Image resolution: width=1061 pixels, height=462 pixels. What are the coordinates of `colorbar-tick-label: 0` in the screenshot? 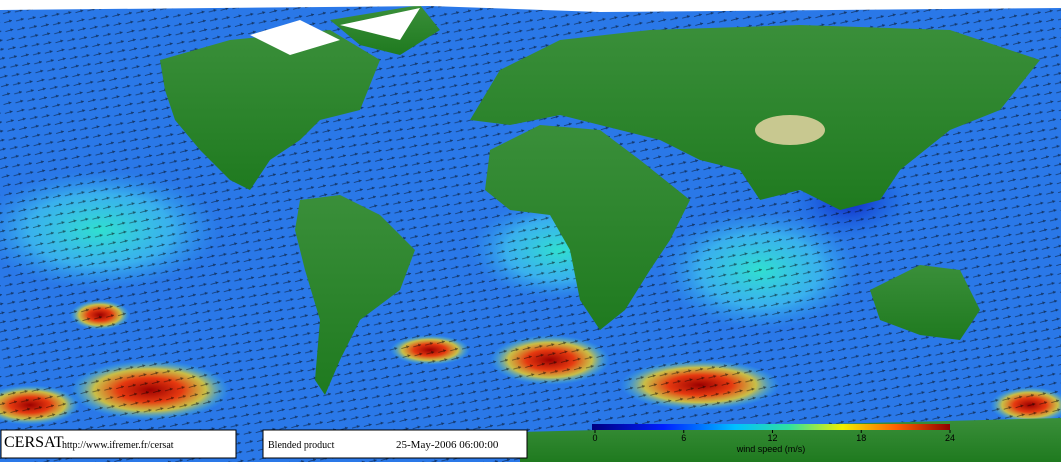 It's located at (594, 438).